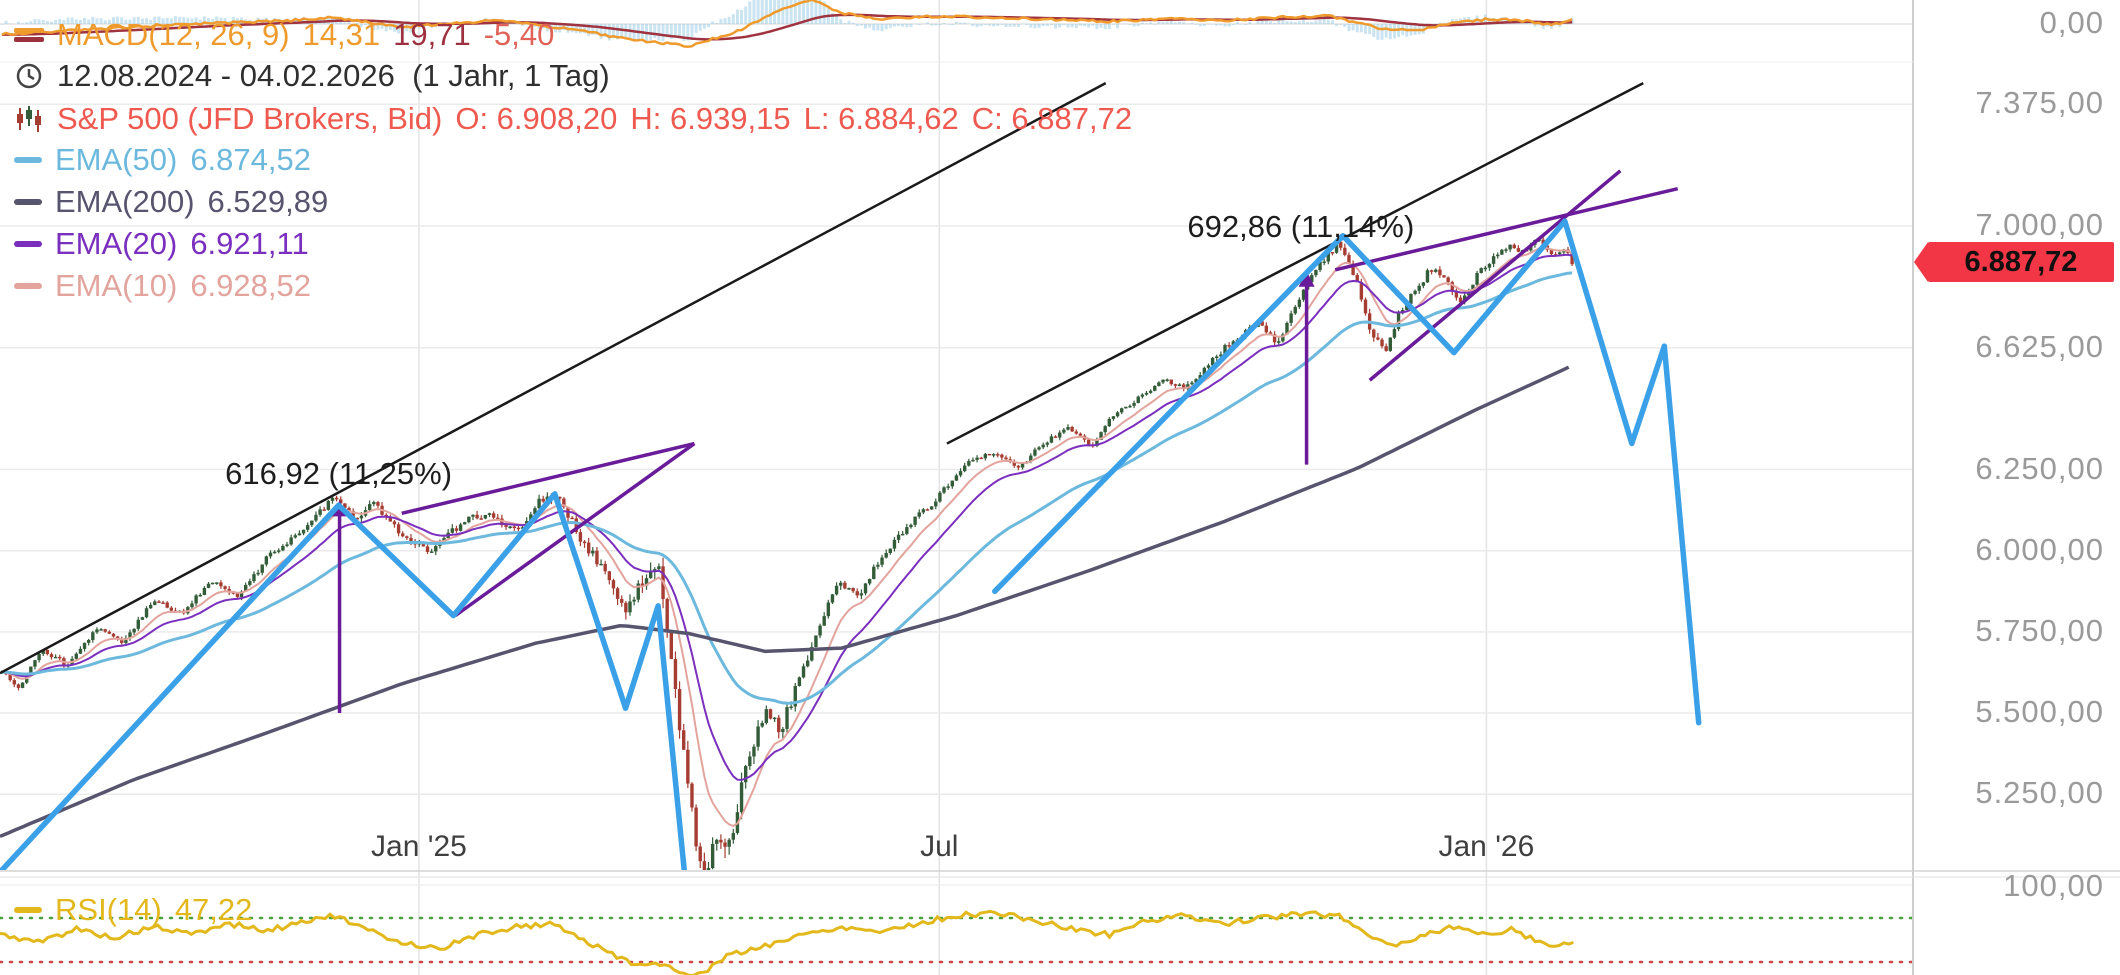 Image resolution: width=2120 pixels, height=975 pixels. I want to click on macd-histogram-value: -5,40, so click(519, 34).